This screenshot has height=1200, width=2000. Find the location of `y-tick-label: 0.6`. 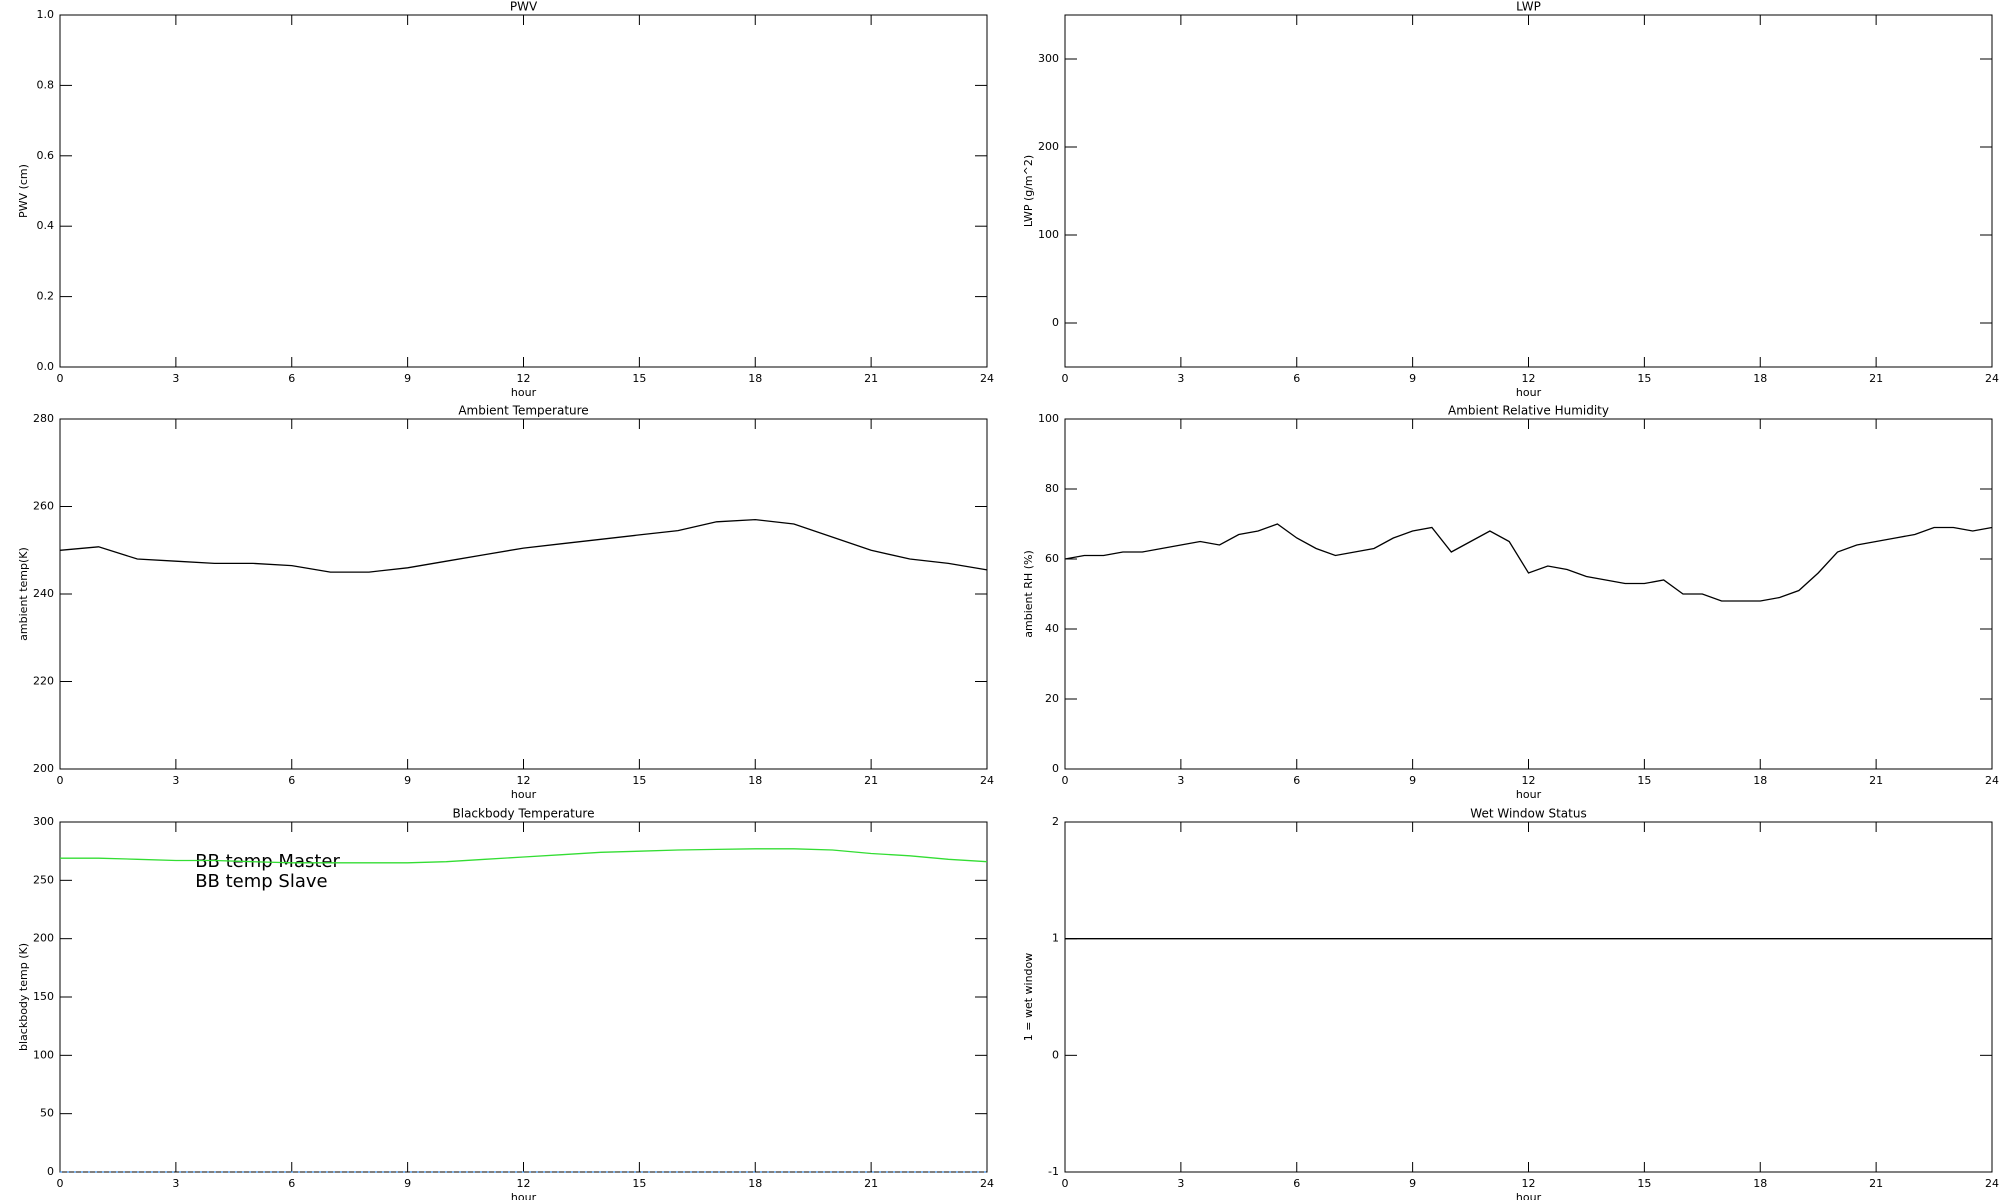

y-tick-label: 0.6 is located at coordinates (46, 155).